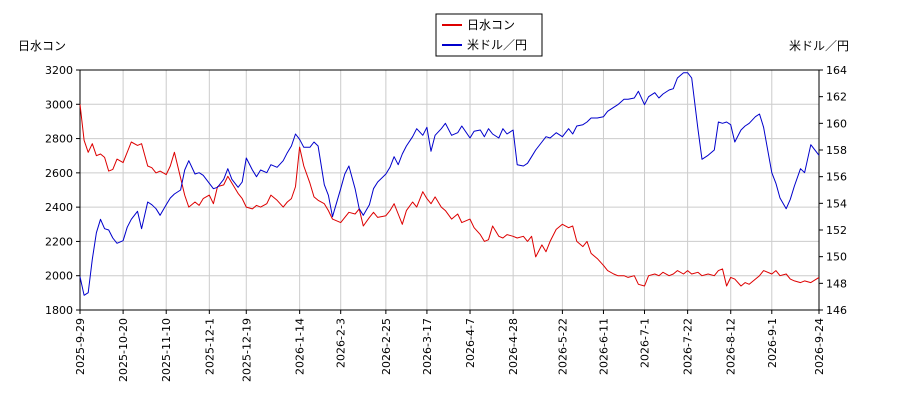  I want to click on left-axis-title: 日水コン, so click(42, 46).